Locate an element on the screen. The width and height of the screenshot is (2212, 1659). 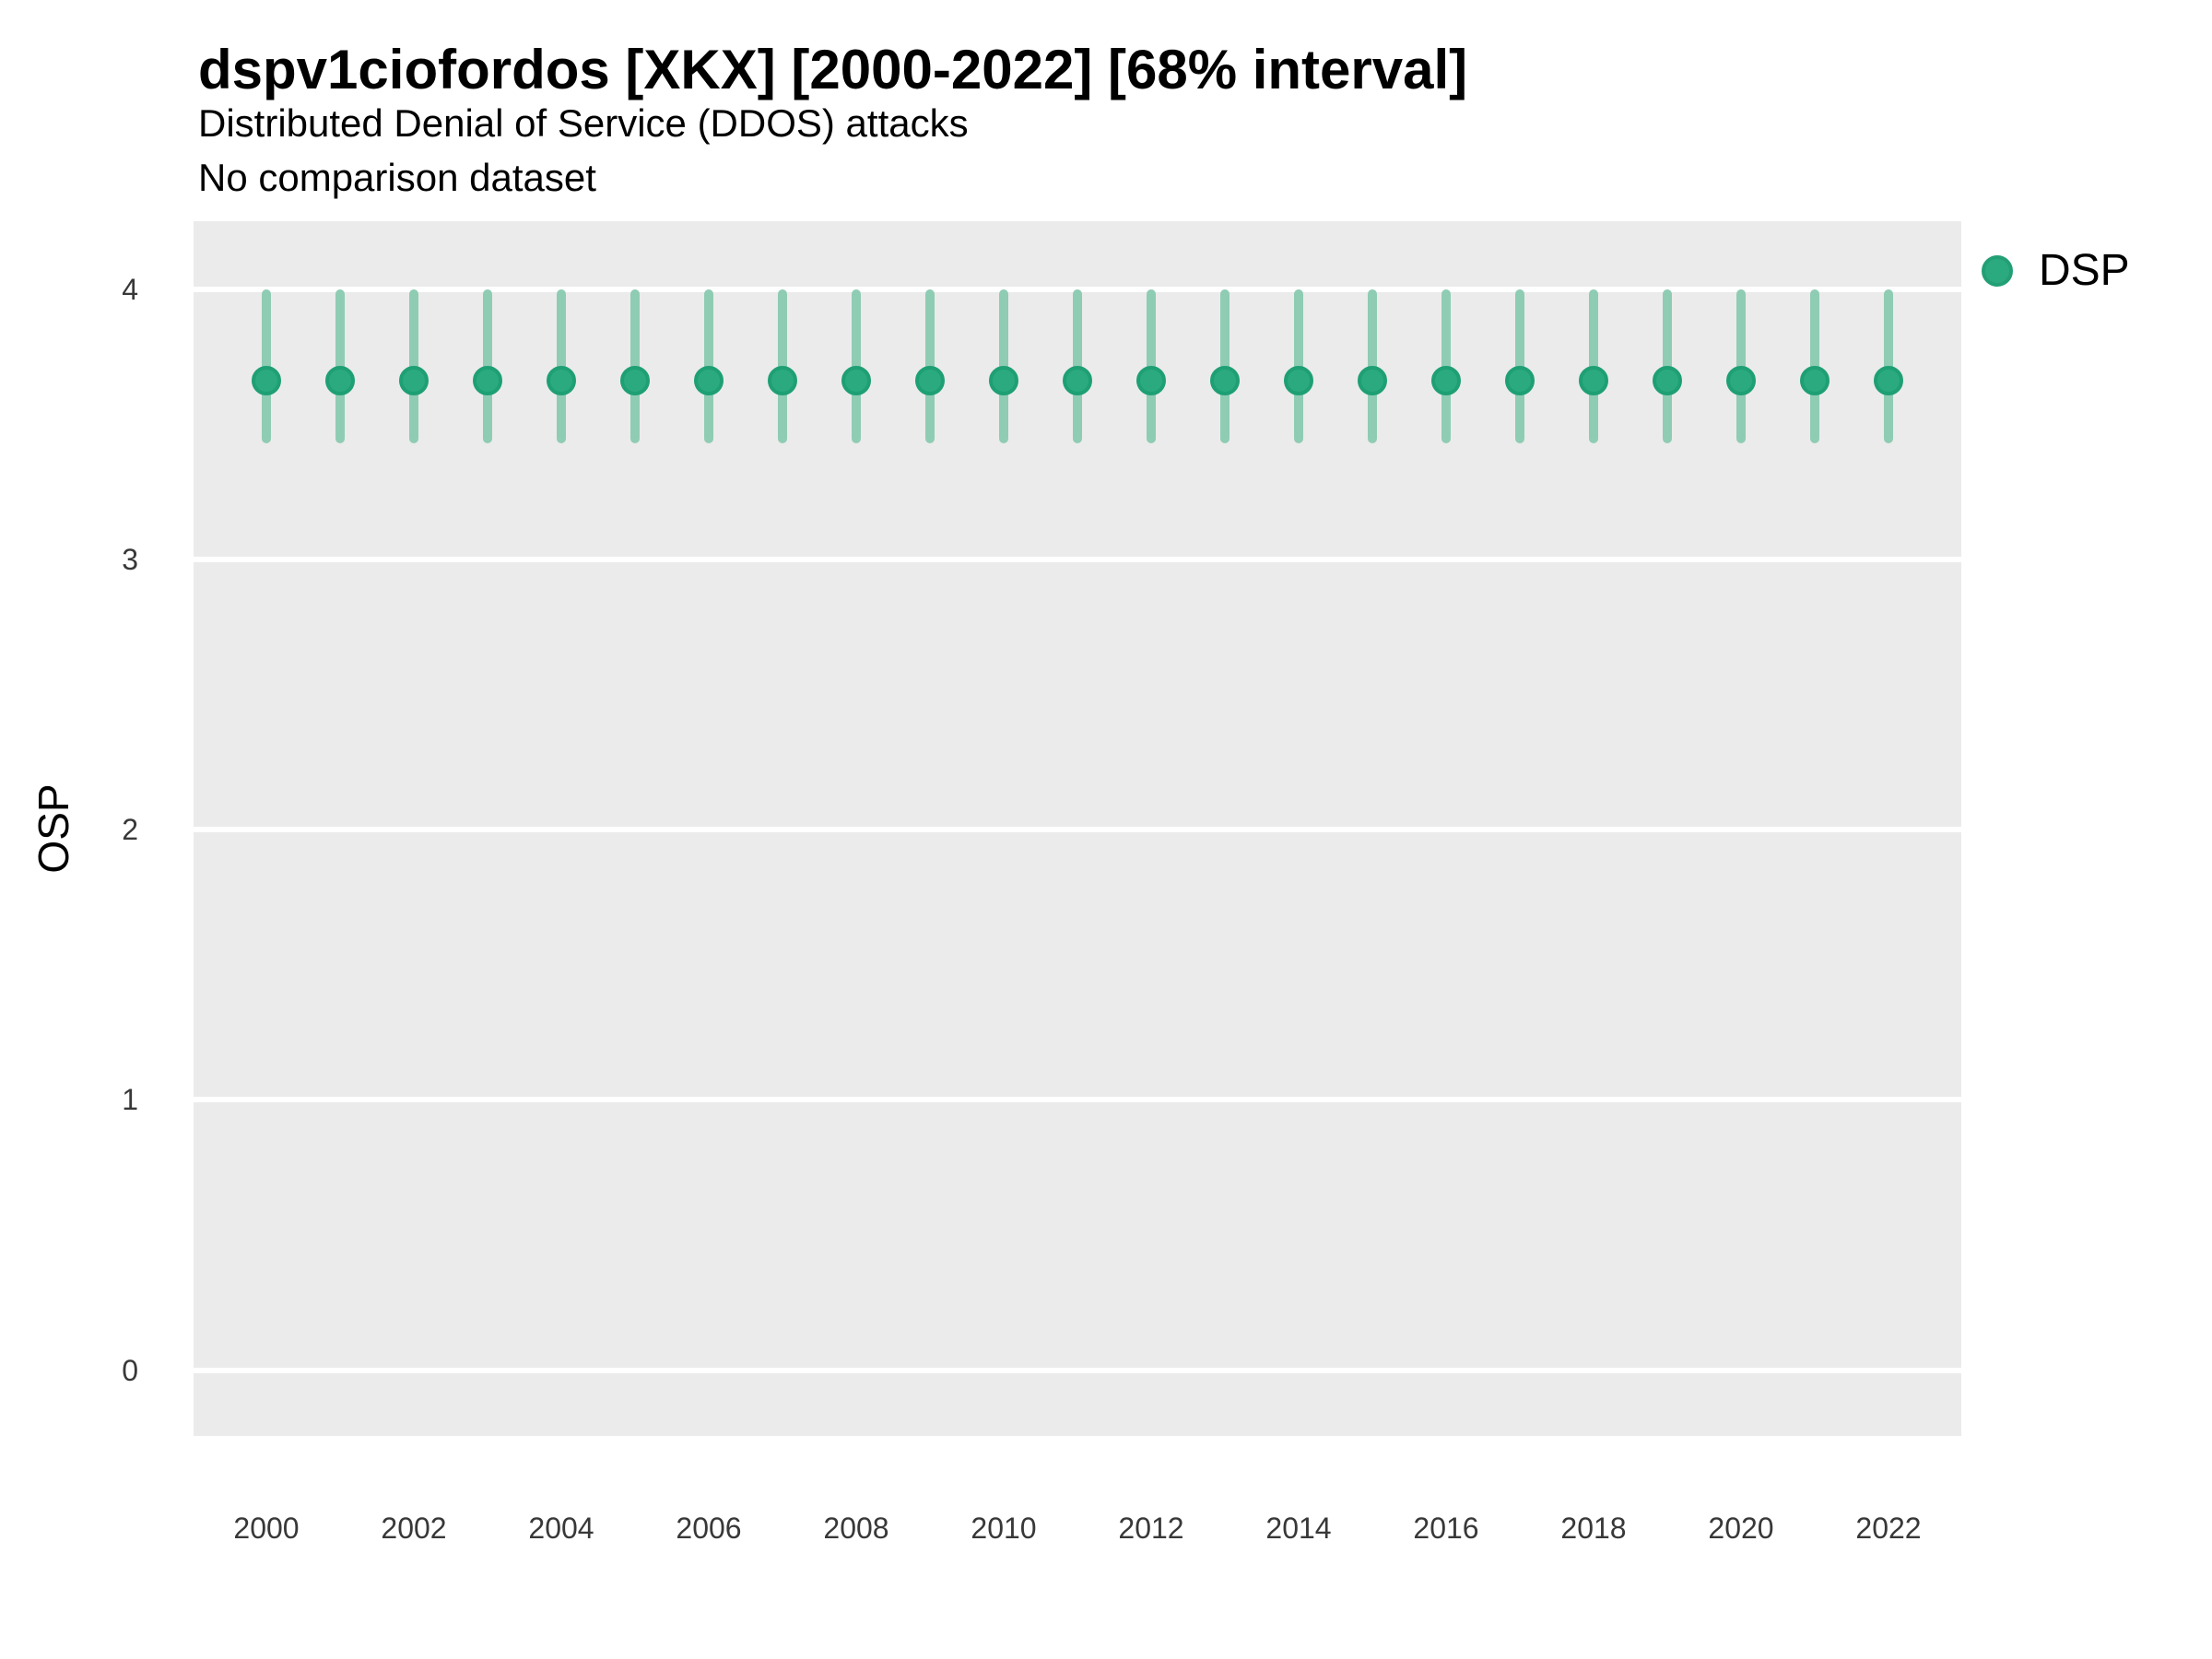
interval-line-2014 is located at coordinates (1298, 365).